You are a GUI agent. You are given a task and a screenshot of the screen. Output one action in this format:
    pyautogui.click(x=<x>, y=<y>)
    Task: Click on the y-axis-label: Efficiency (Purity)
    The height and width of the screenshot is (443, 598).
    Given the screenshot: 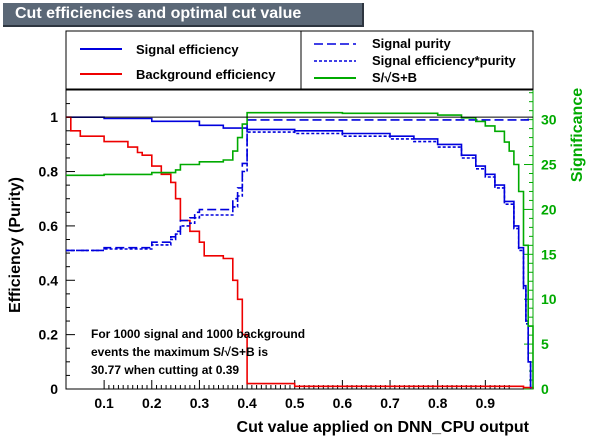 What is the action you would take?
    pyautogui.click(x=15, y=245)
    